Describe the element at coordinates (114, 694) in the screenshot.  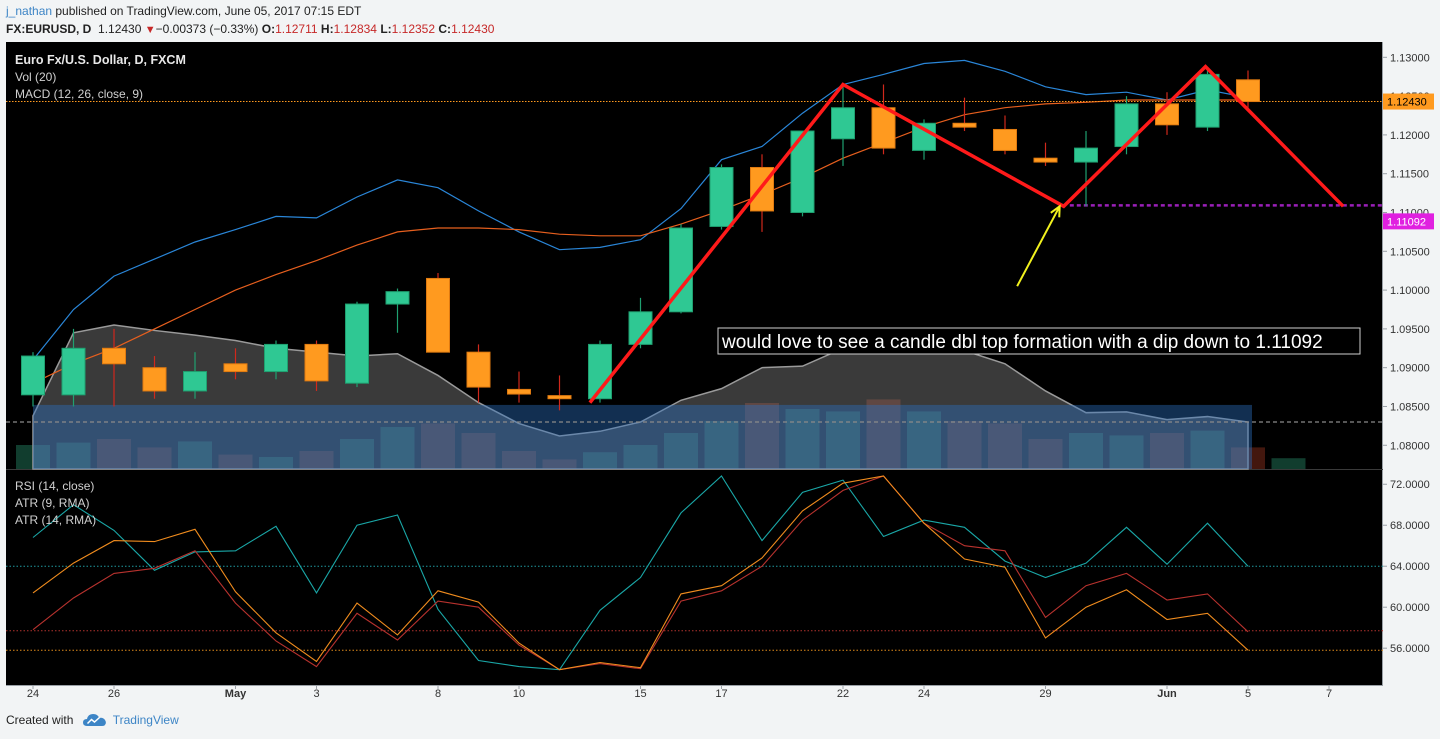
I see `time-tick-label: 26` at that location.